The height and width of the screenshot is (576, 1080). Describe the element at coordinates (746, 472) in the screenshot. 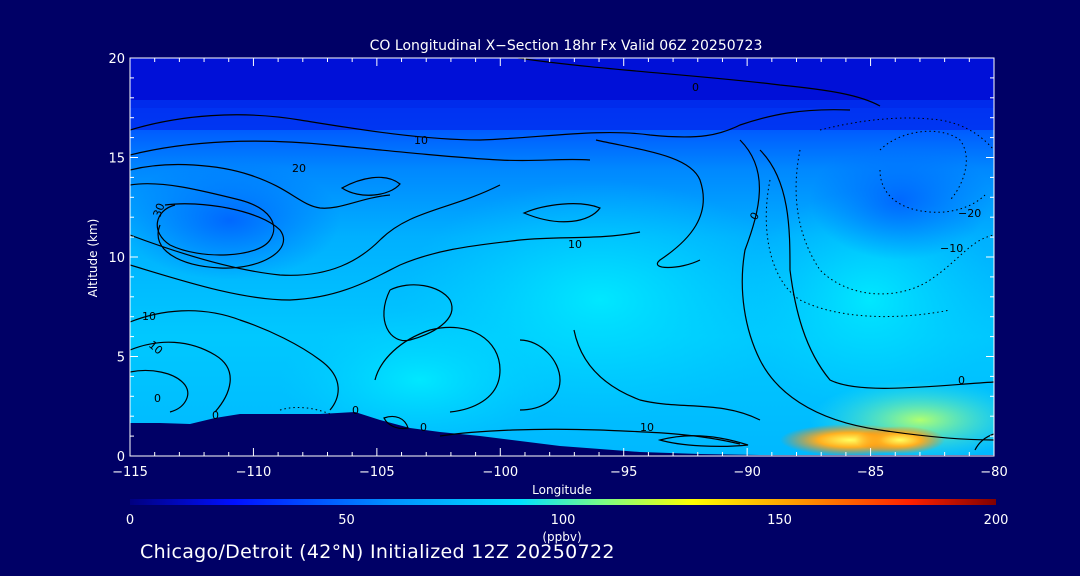

I see `x-tick-label: −90` at that location.